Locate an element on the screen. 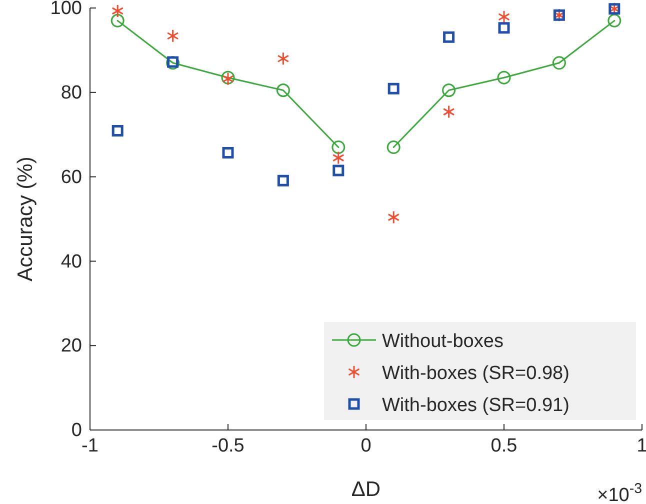  y-tick-label: 40 is located at coordinates (71, 261).